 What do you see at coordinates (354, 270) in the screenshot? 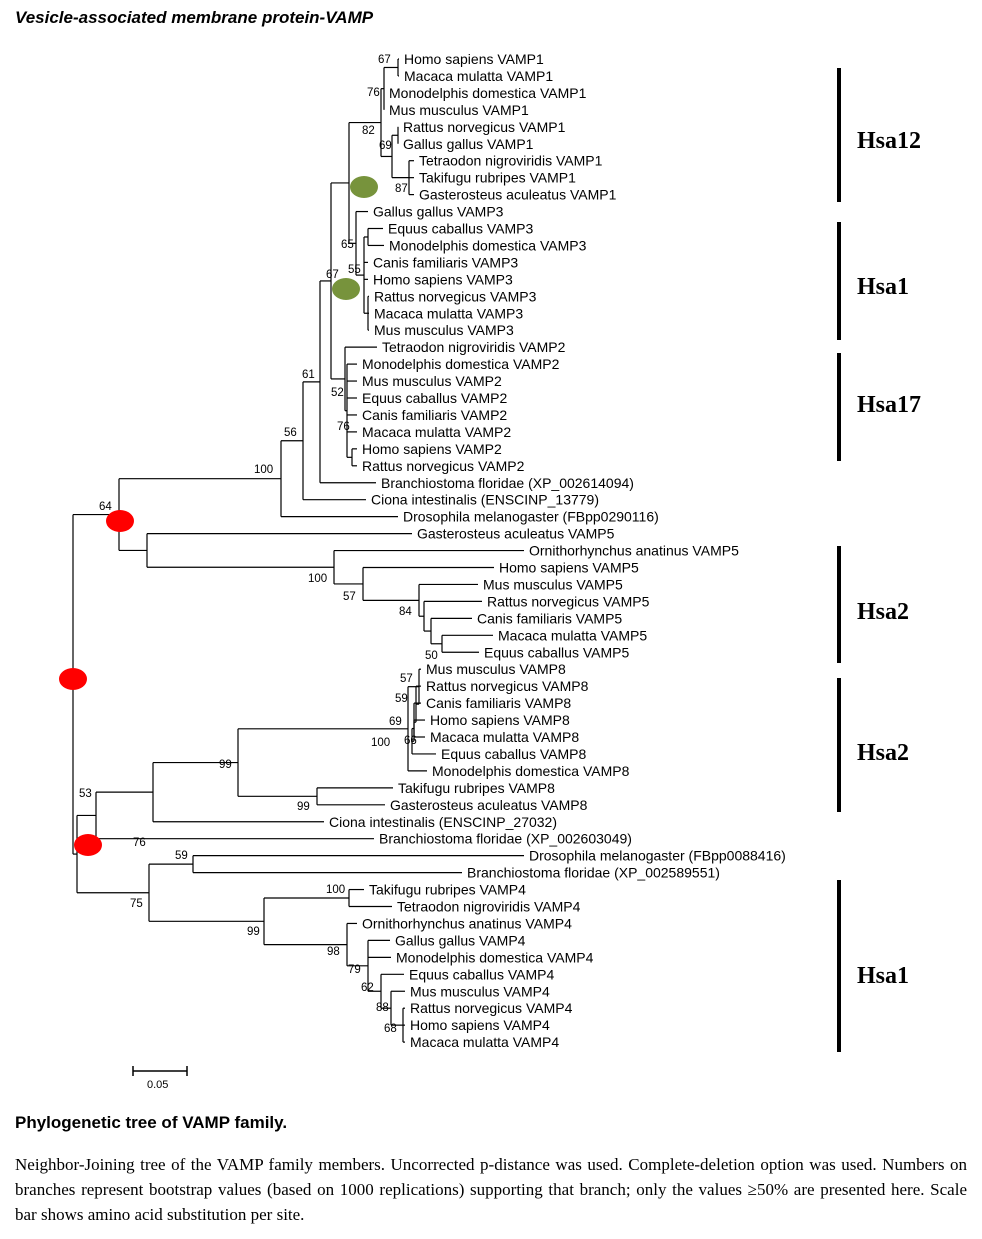
I see `bootstrap-value: 55` at bounding box center [354, 270].